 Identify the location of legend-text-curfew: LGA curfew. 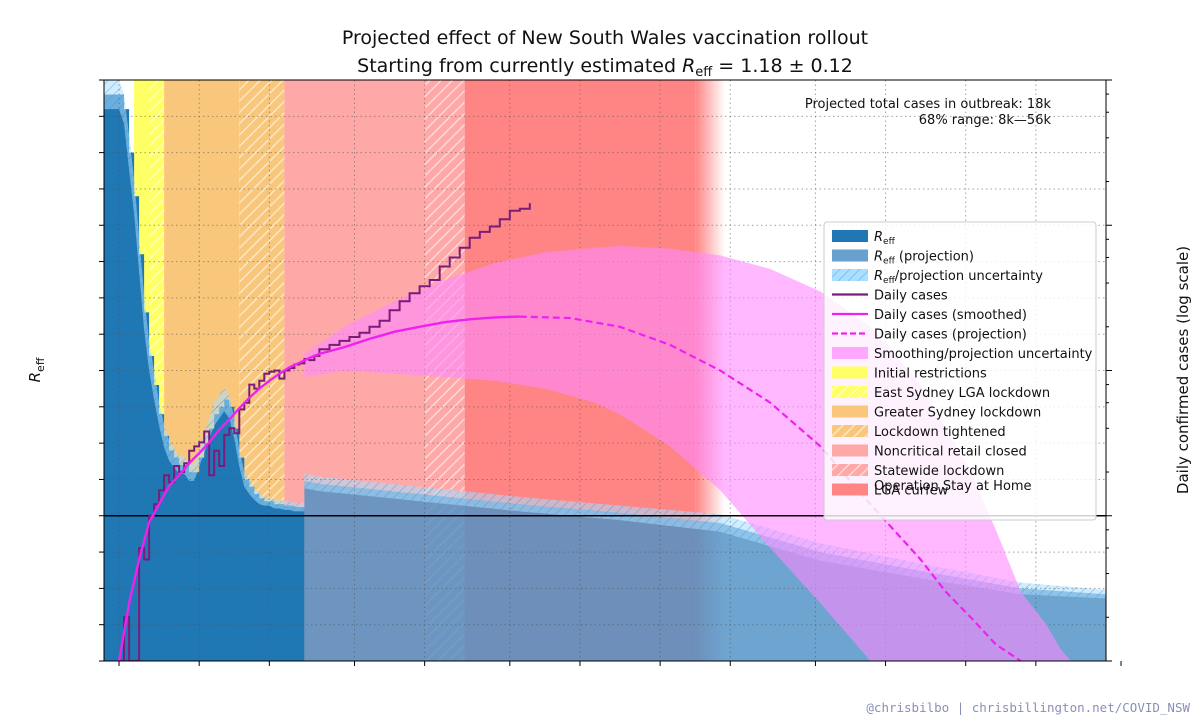
(911, 491).